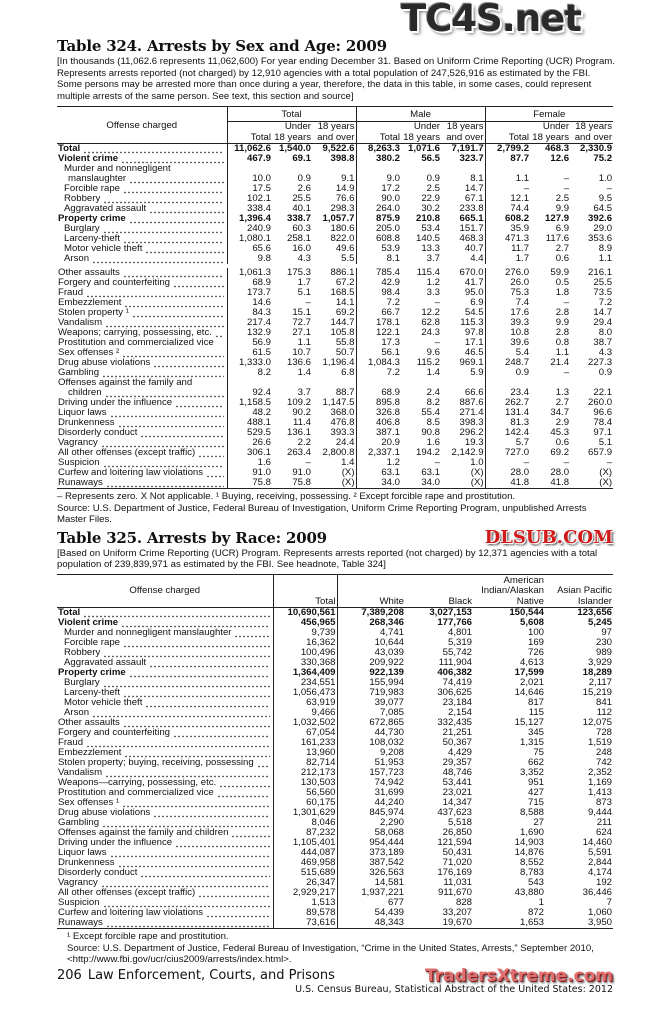 The width and height of the screenshot is (652, 1024). Describe the element at coordinates (69, 613) in the screenshot. I see `offense-label-text: Total` at that location.